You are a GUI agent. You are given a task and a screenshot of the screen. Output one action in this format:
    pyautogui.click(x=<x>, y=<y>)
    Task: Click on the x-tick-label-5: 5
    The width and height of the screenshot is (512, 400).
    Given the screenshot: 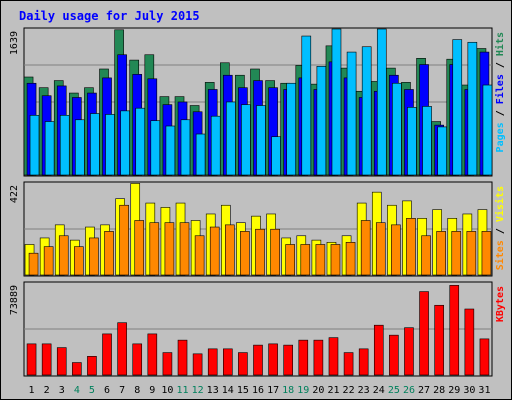 What is the action you would take?
    pyautogui.click(x=92, y=390)
    